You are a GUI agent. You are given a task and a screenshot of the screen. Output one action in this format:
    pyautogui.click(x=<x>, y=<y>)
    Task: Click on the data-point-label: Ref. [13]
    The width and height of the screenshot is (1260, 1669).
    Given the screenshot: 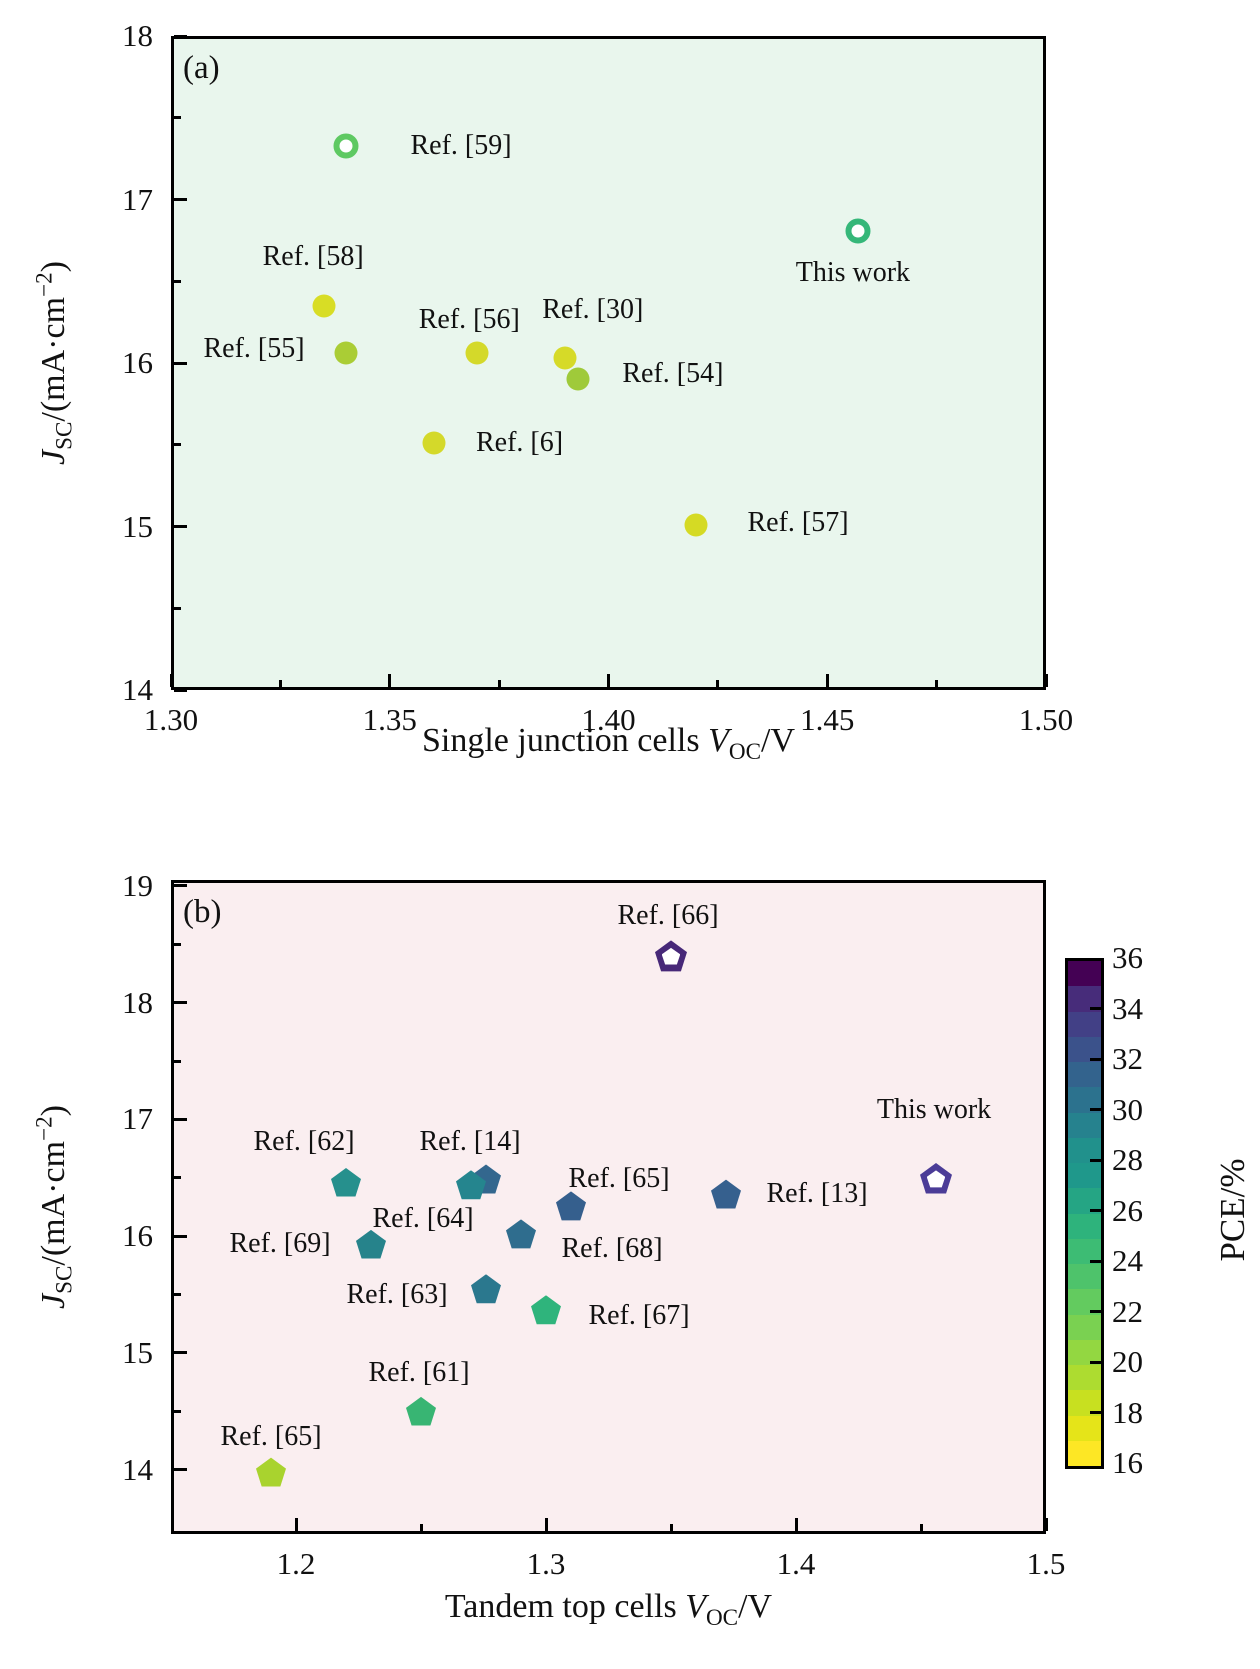 What is the action you would take?
    pyautogui.click(x=817, y=1194)
    